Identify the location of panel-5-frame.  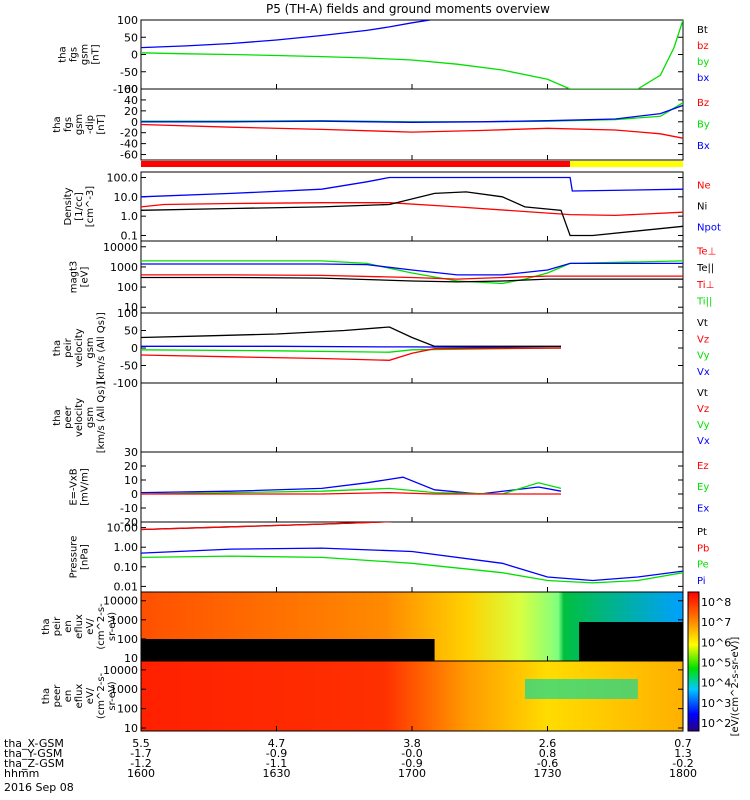
(412, 348).